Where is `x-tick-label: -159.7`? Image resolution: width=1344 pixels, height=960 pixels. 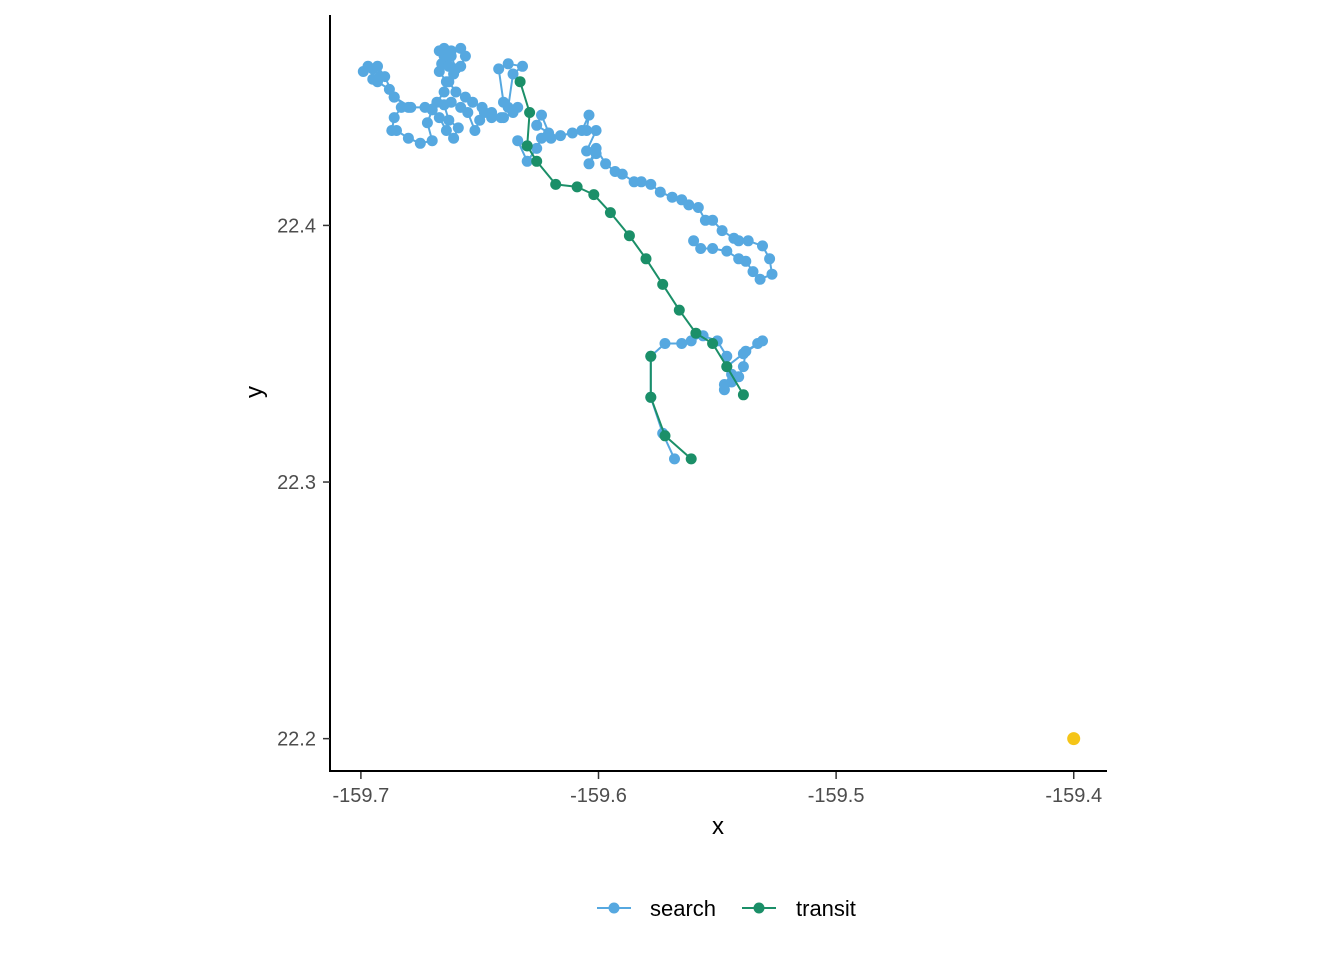 x-tick-label: -159.7 is located at coordinates (361, 796).